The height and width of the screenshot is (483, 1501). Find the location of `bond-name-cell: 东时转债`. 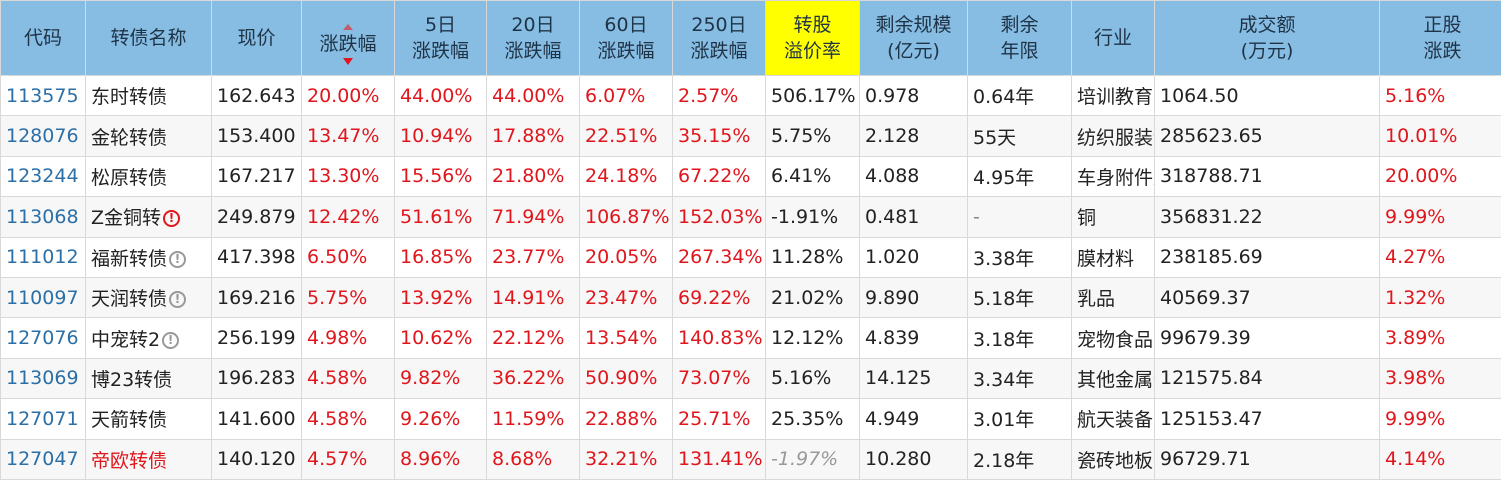

bond-name-cell: 东时转债 is located at coordinates (148, 95).